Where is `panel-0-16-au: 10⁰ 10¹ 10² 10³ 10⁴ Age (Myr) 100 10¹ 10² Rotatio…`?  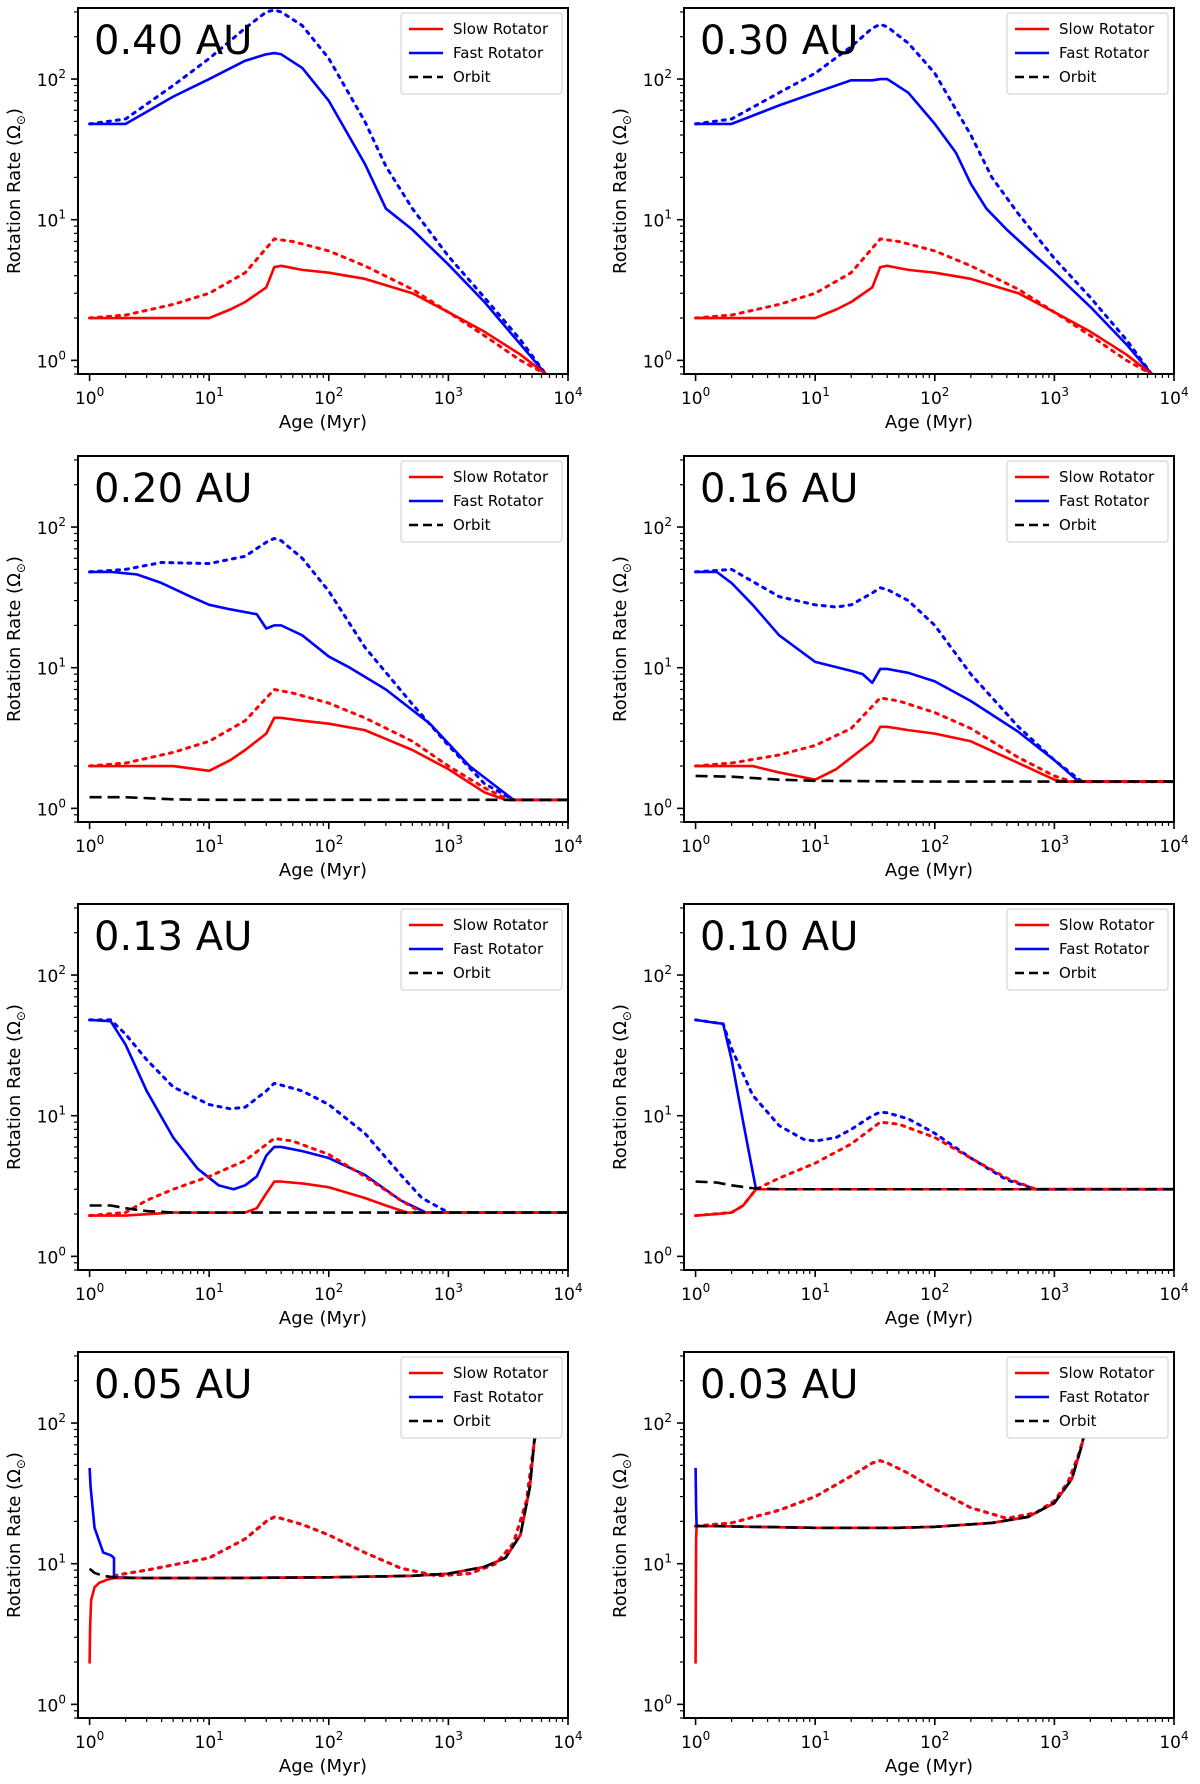 panel-0-16-au: 10⁰ 10¹ 10² 10³ 10⁴ Age (Myr) 100 10¹ 10² Rotatio… is located at coordinates (899, 668).